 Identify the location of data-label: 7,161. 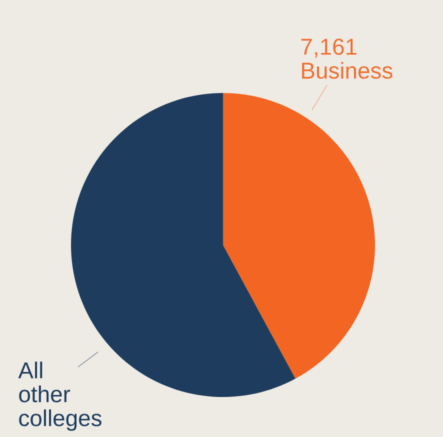
(328, 48).